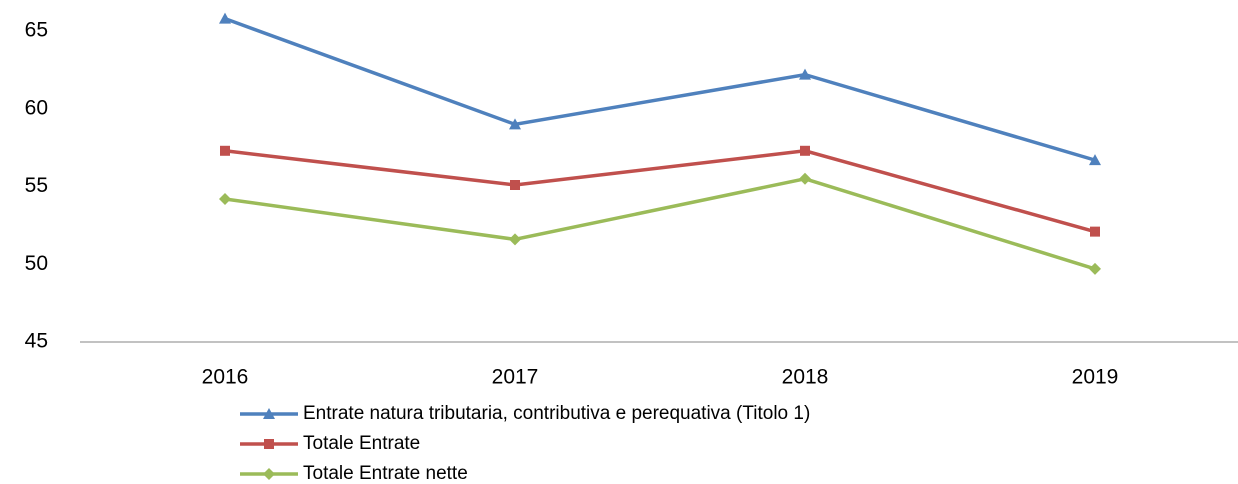 This screenshot has width=1238, height=484. What do you see at coordinates (36, 107) in the screenshot?
I see `y-tick-label: 60` at bounding box center [36, 107].